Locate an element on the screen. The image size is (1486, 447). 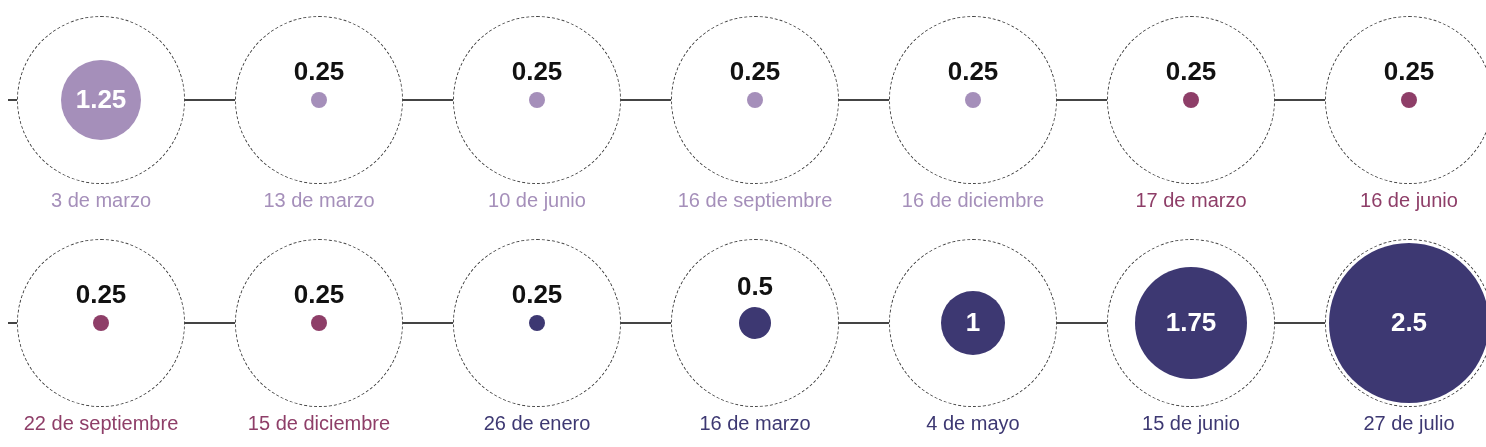
category-label: 4 de mayo is located at coordinates (973, 423).